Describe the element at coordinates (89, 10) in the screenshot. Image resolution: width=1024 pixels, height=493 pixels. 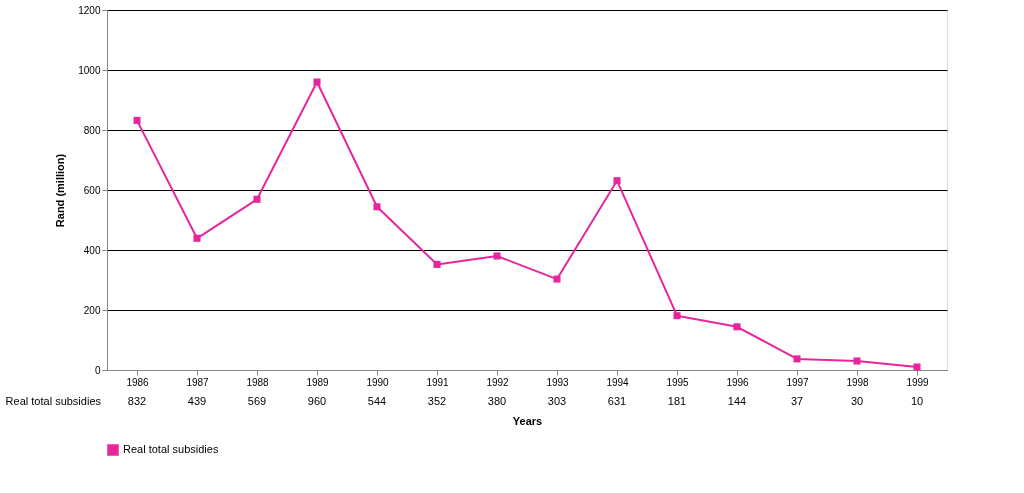
I see `y-tick-label: 1200` at that location.